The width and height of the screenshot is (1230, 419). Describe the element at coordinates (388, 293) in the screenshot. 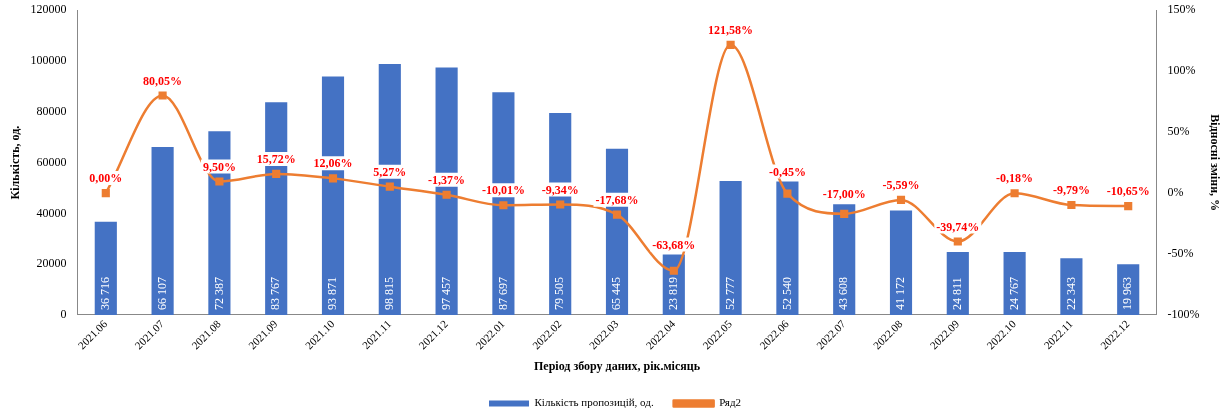

I see `data-label: 98 815` at that location.